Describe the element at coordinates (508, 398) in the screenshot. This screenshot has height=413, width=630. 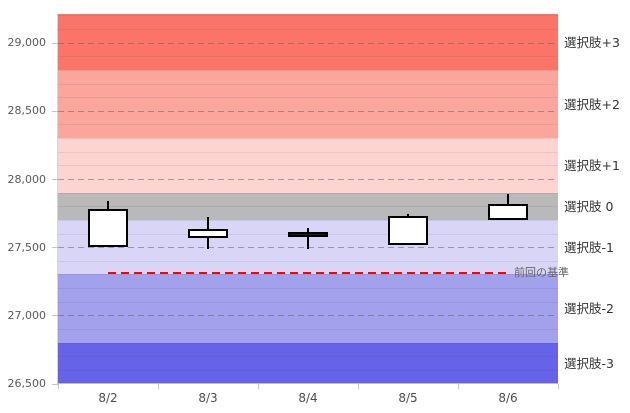
I see `x-axis-label: 8/6` at that location.